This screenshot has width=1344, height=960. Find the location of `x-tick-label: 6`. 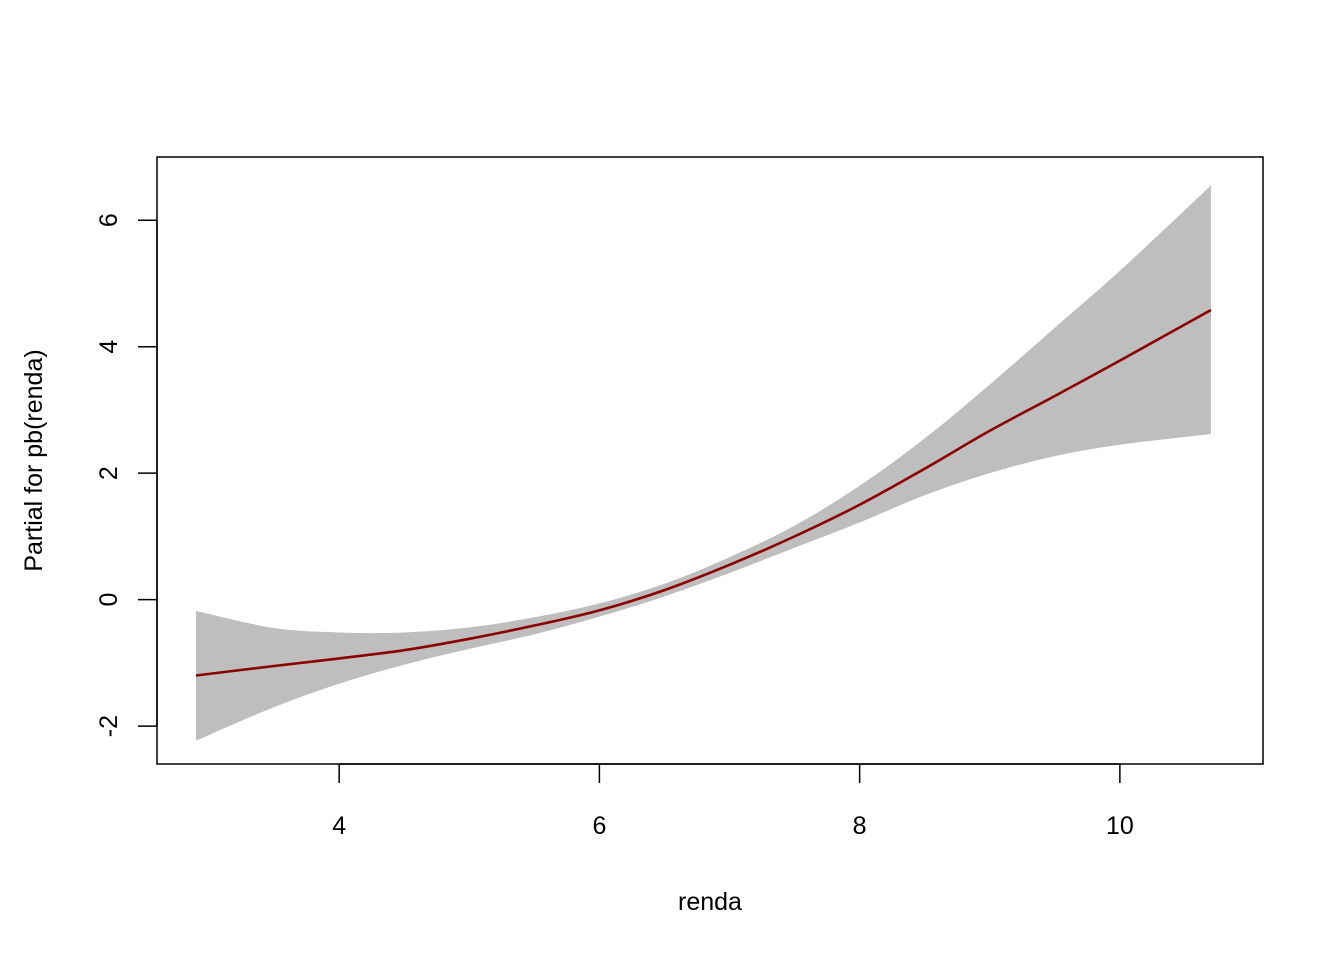

x-tick-label: 6 is located at coordinates (599, 826).